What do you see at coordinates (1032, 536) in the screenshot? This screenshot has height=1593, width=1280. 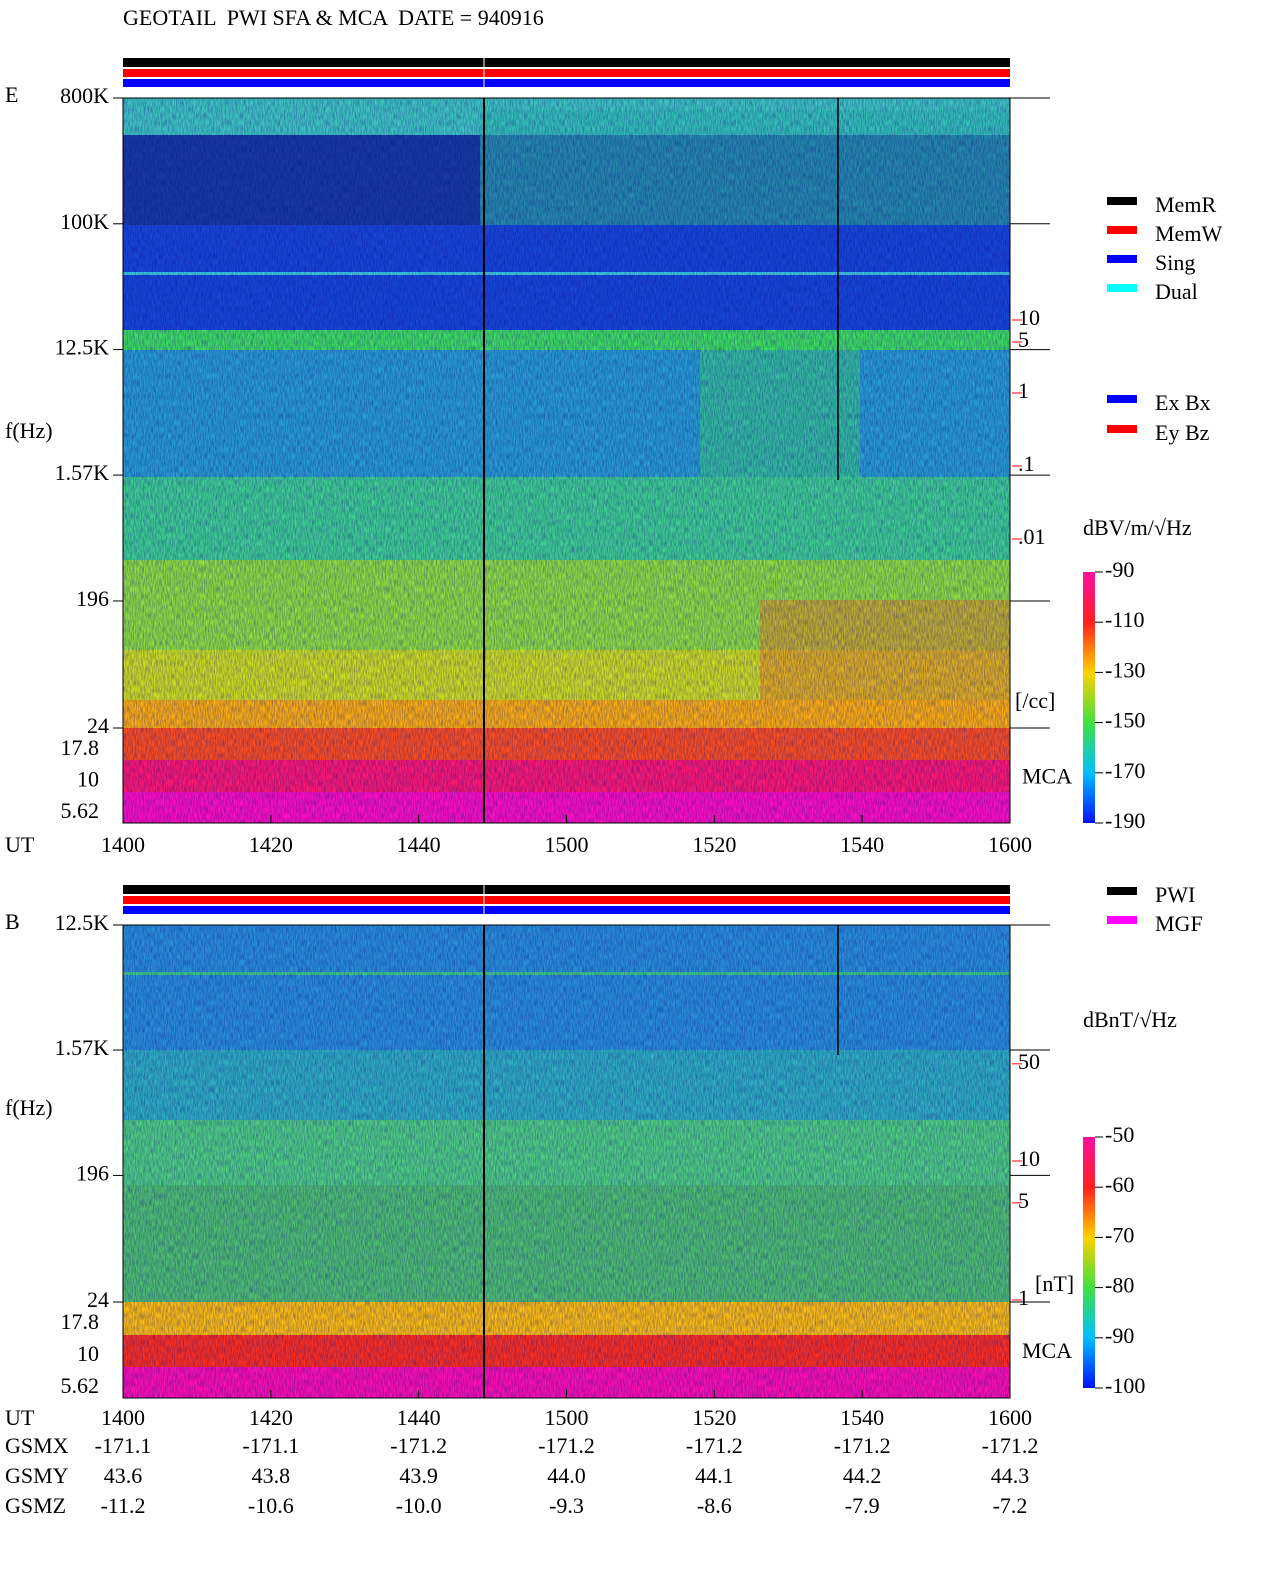 I see `density-tick-label: .01` at bounding box center [1032, 536].